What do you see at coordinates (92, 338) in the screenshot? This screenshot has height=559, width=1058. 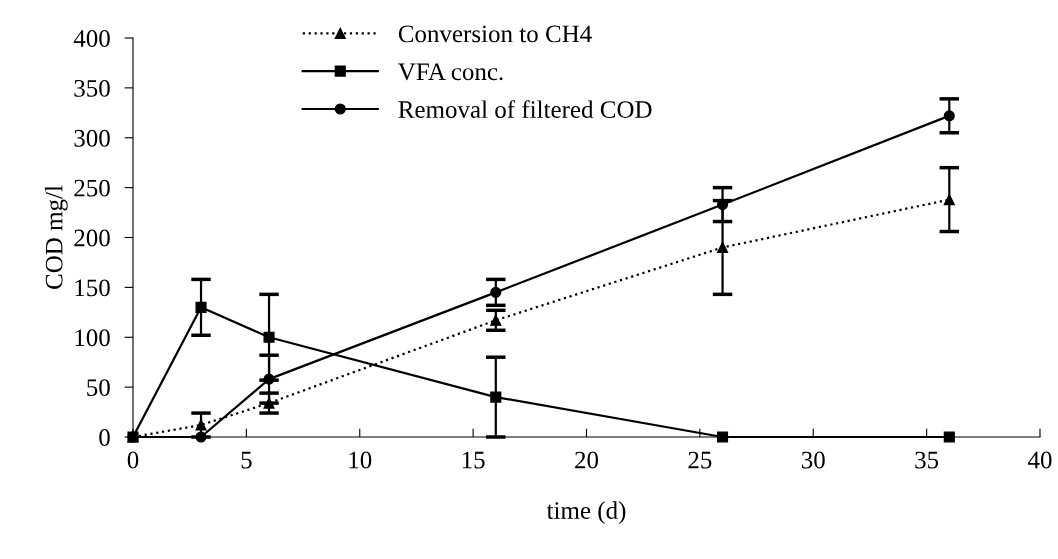 I see `y-tick-label: 100` at bounding box center [92, 338].